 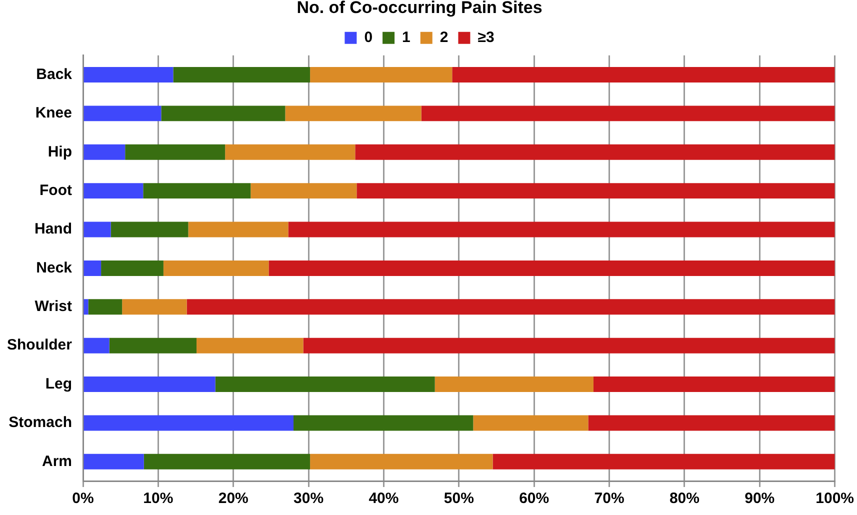 What do you see at coordinates (53, 229) in the screenshot?
I see `y-tick-label: Hand` at bounding box center [53, 229].